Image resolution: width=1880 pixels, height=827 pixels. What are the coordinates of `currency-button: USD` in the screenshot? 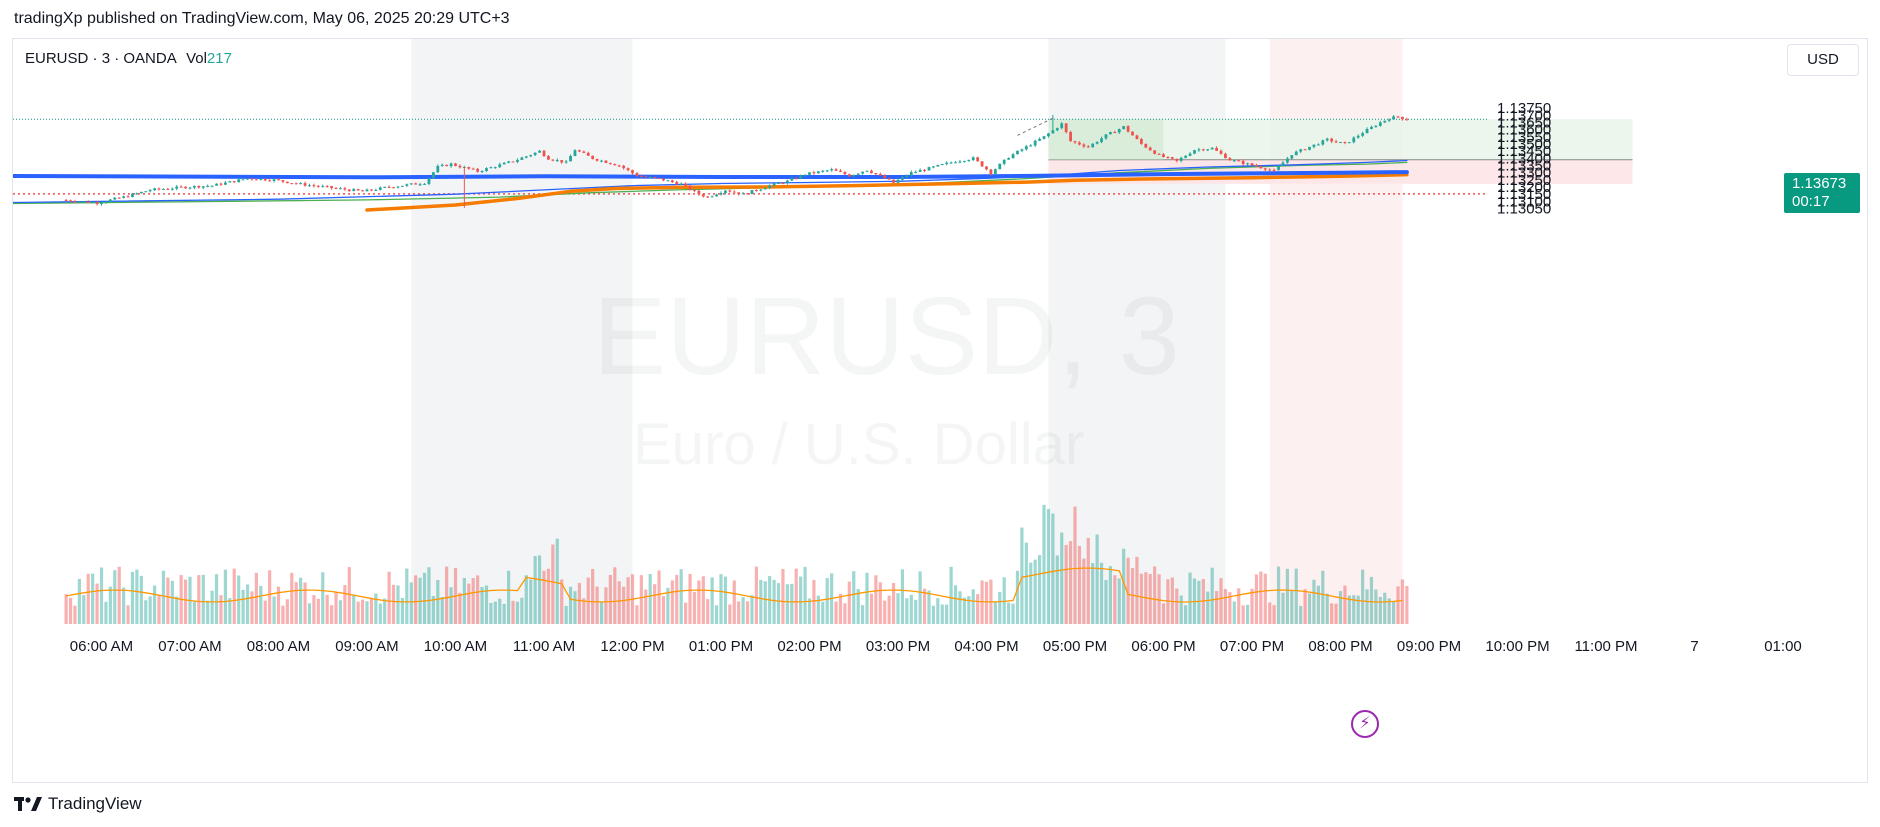 It's located at (1823, 60).